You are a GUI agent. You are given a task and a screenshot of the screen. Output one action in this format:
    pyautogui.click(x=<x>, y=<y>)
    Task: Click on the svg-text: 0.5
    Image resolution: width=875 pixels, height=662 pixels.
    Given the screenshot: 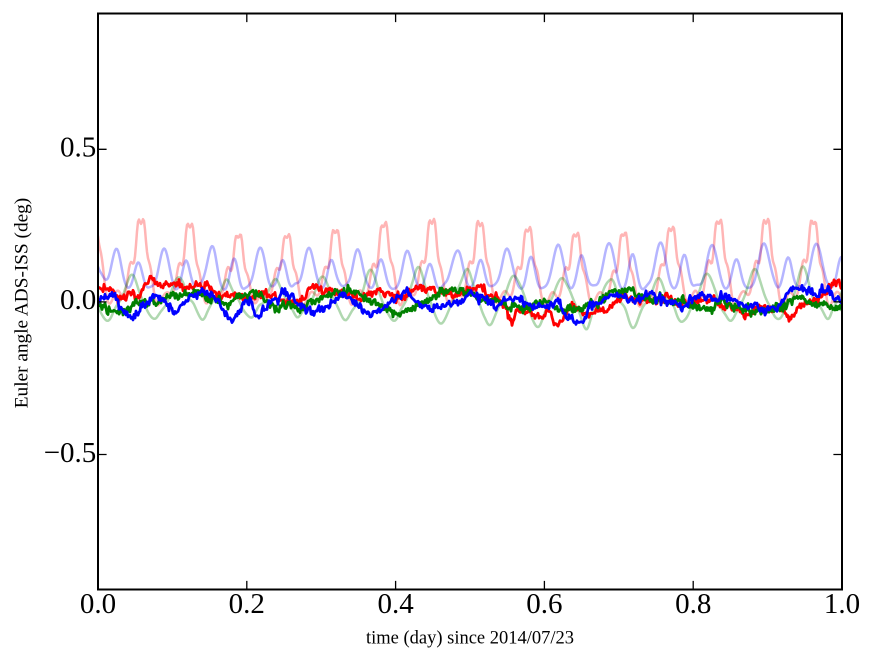 What is the action you would take?
    pyautogui.click(x=78, y=148)
    